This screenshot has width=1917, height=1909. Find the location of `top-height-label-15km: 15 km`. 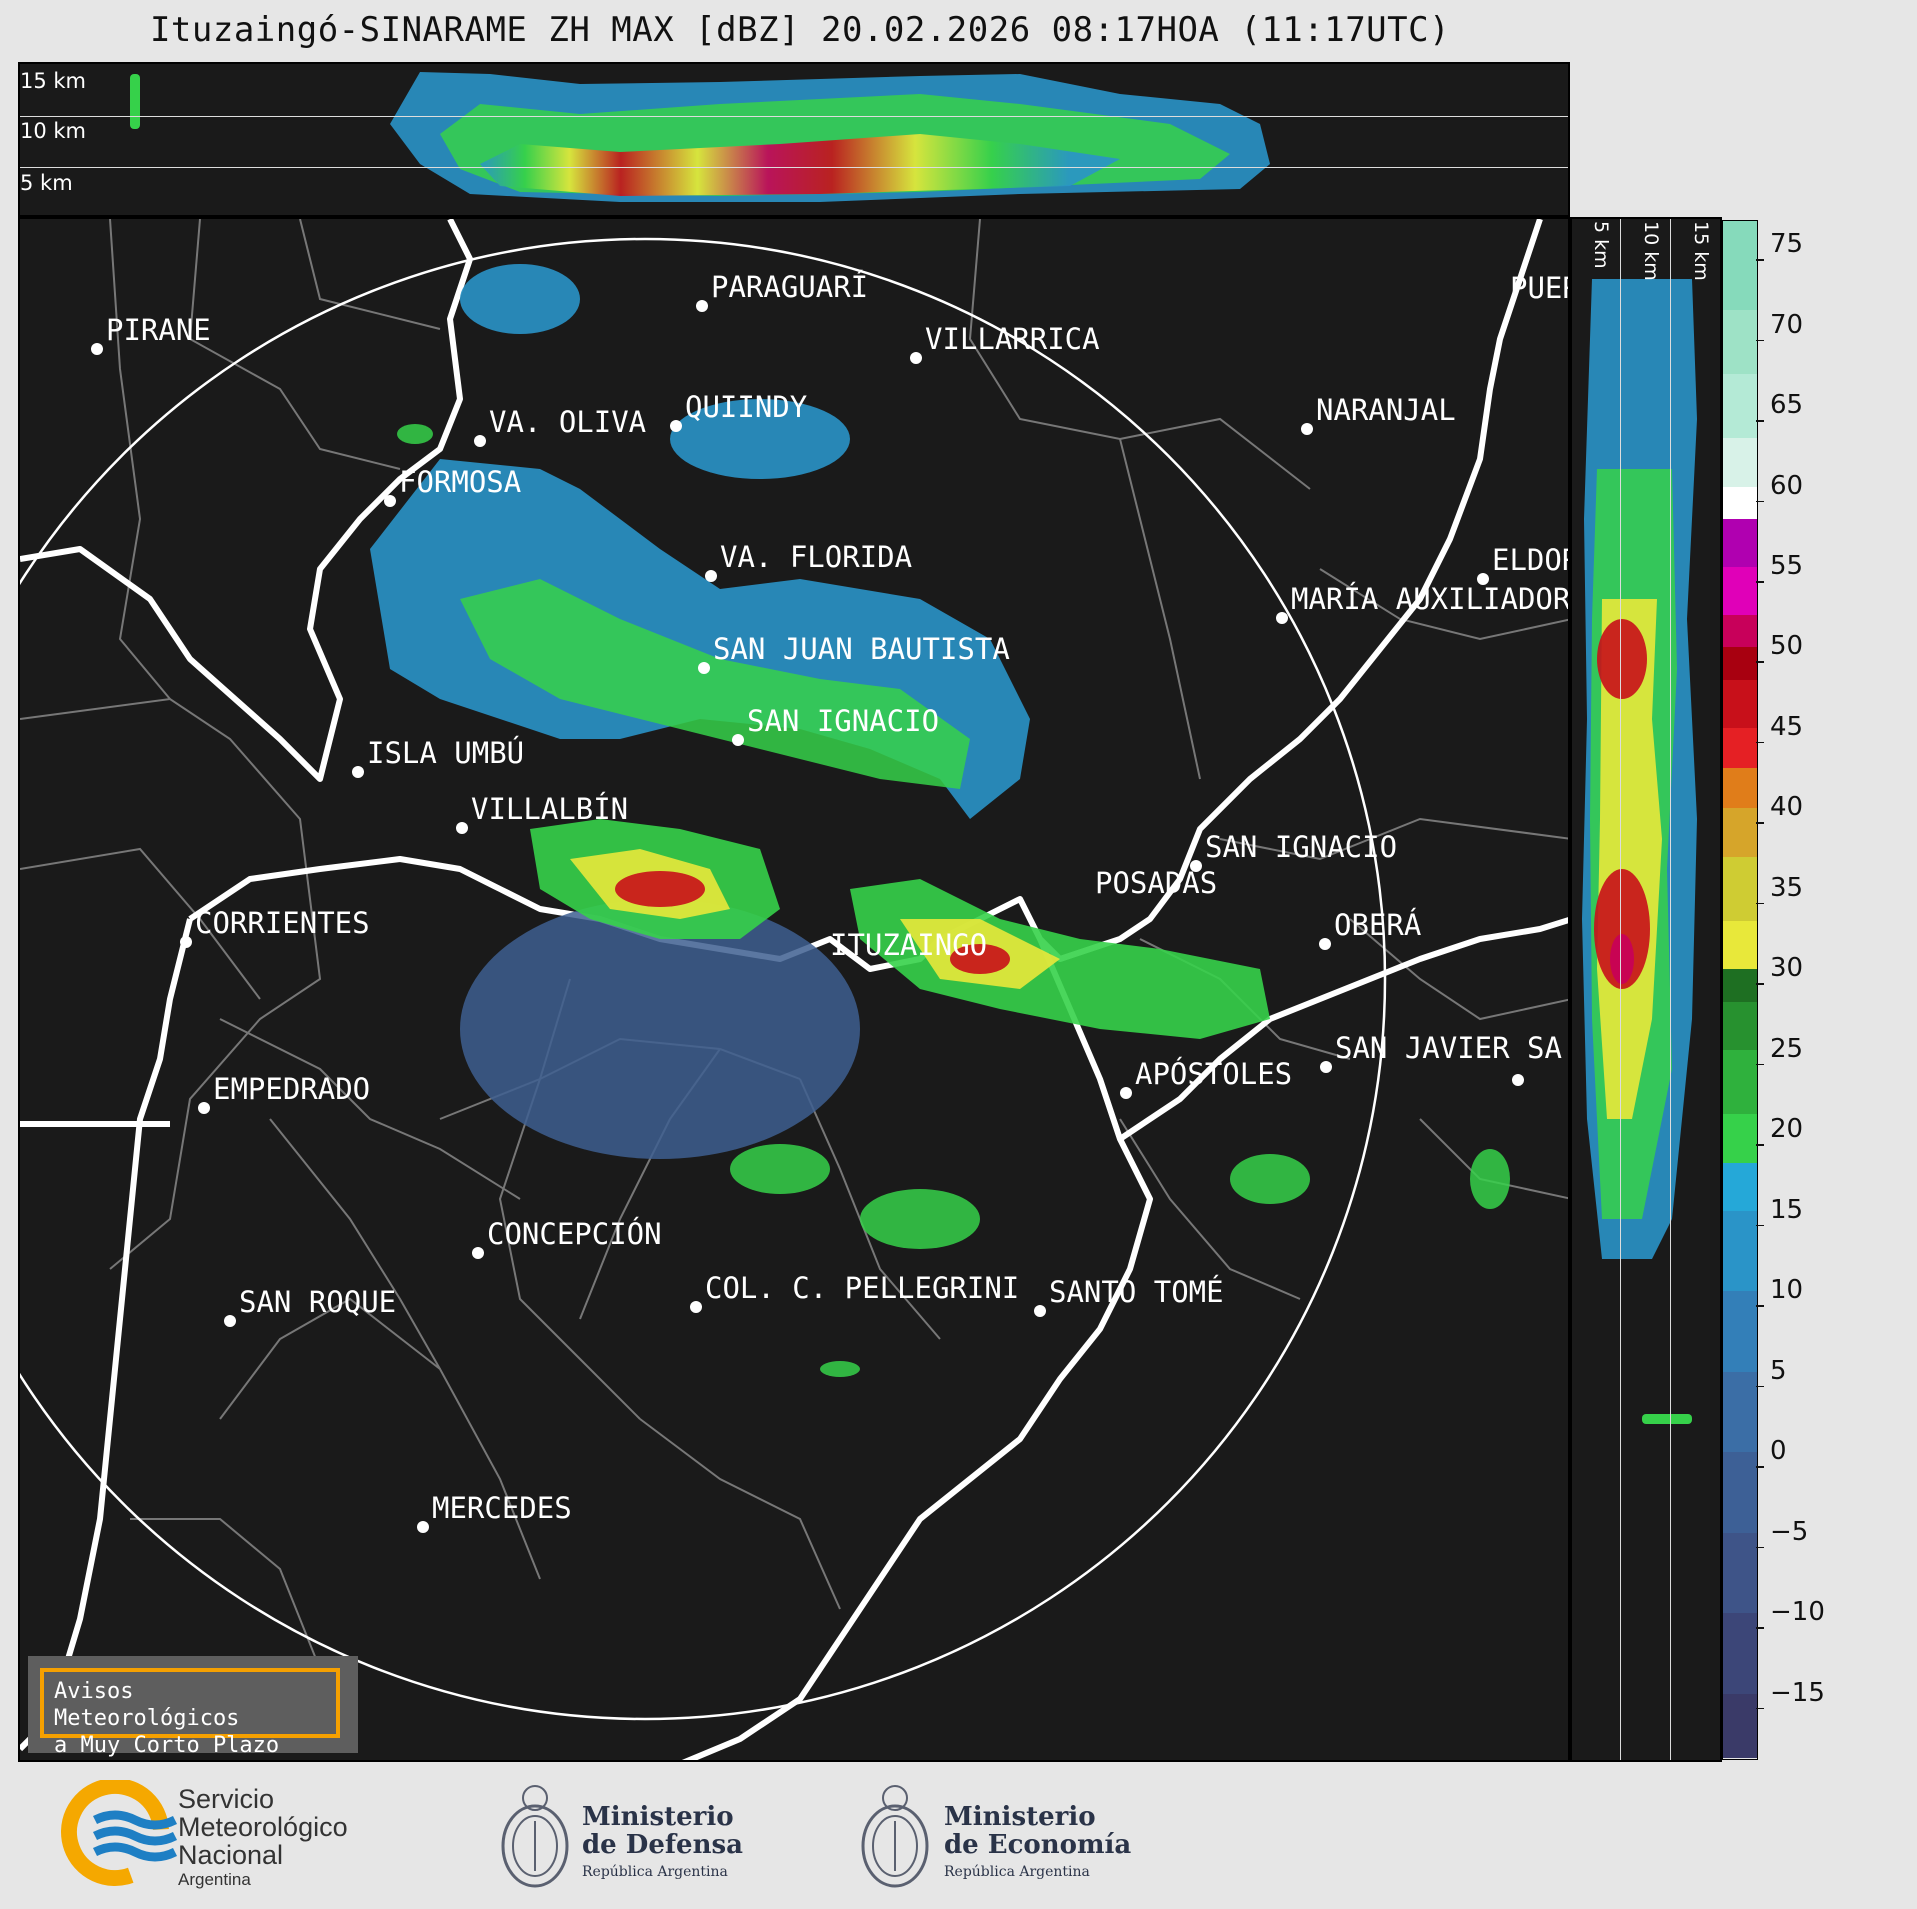

top-height-label-15km: 15 km is located at coordinates (53, 81).